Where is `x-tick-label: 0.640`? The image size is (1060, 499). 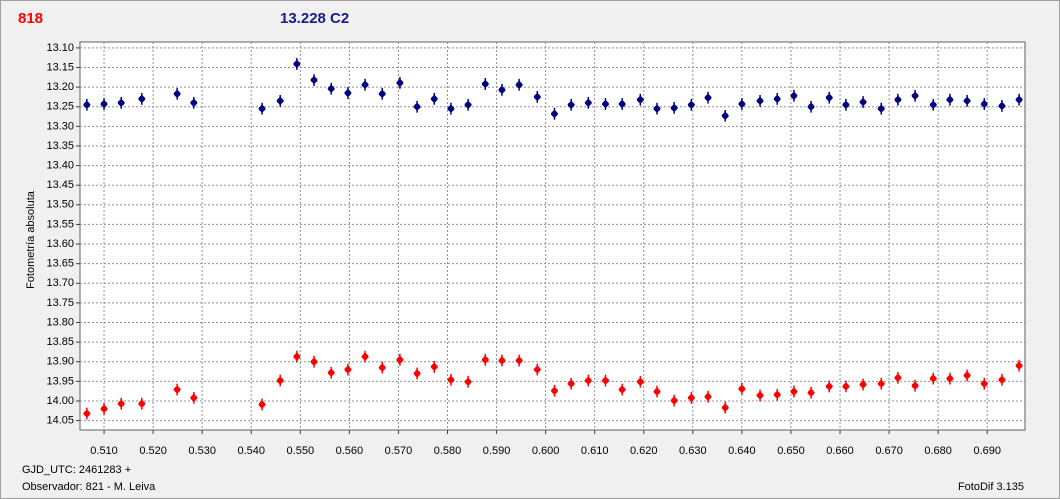
x-tick-label: 0.640 is located at coordinates (742, 451).